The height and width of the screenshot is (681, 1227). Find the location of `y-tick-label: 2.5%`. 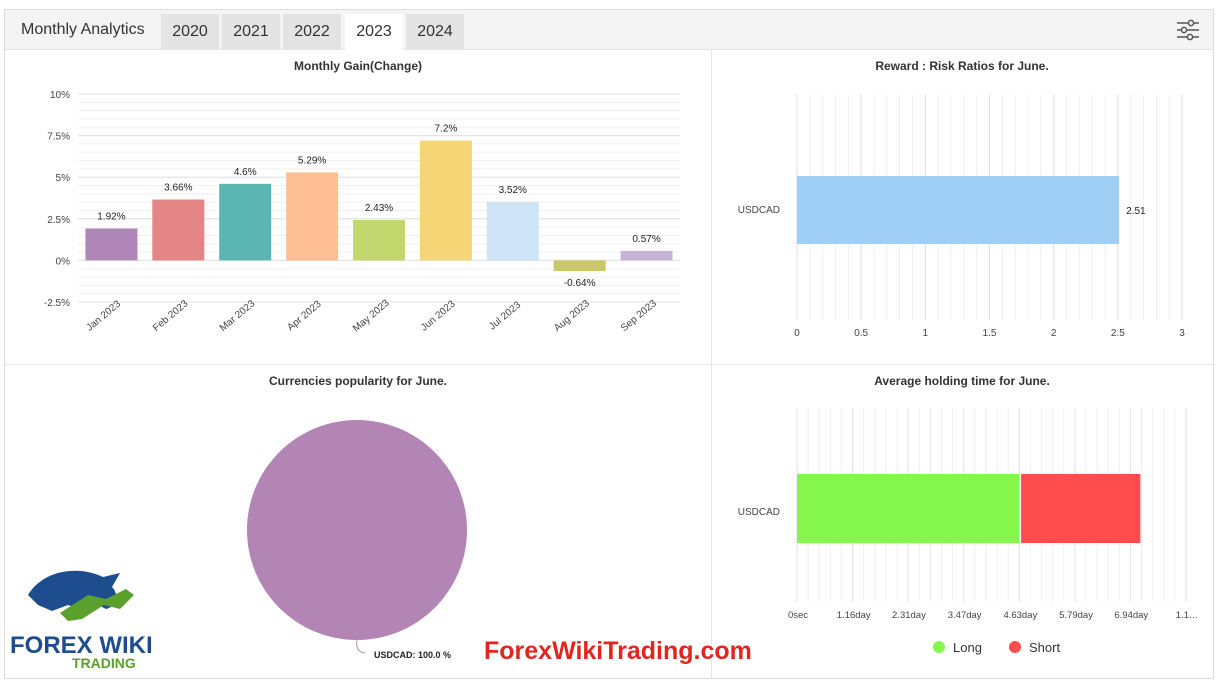

y-tick-label: 2.5% is located at coordinates (58, 220).